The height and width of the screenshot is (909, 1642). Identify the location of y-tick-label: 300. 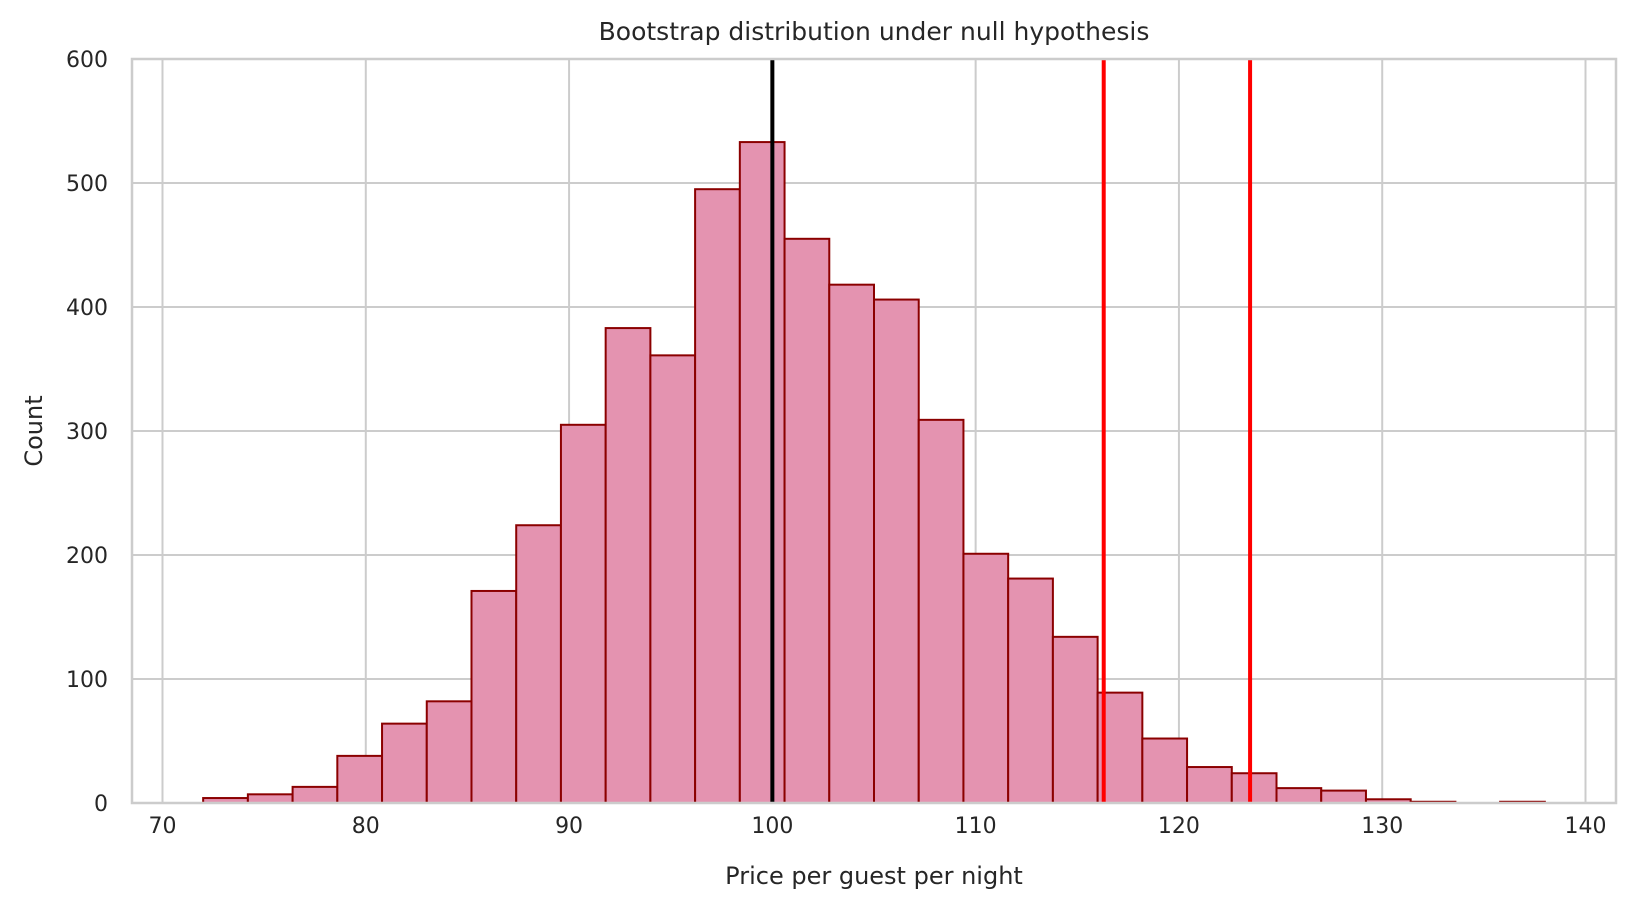
(87, 432).